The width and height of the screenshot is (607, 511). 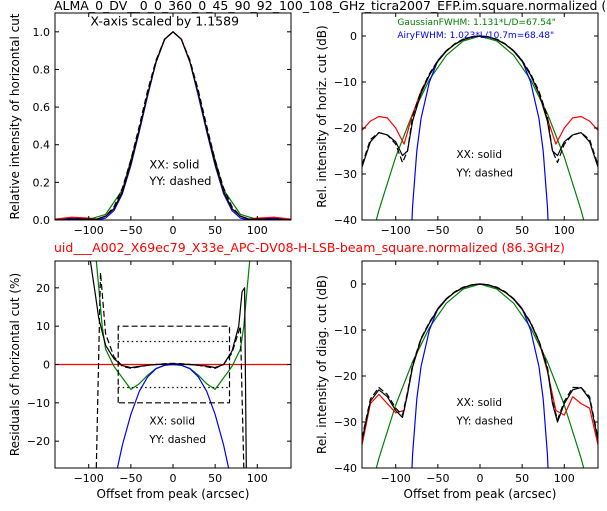 I want to click on y-tick-label: 0.2, so click(x=42, y=182).